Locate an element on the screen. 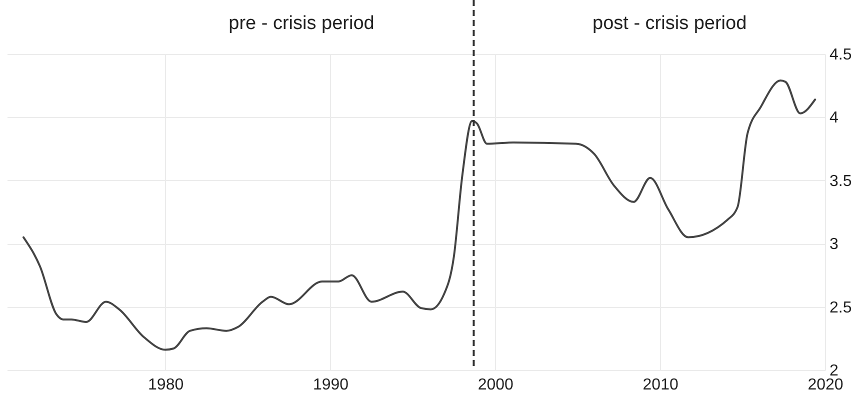 The height and width of the screenshot is (403, 862). x-tick-label: 2020 is located at coordinates (826, 385).